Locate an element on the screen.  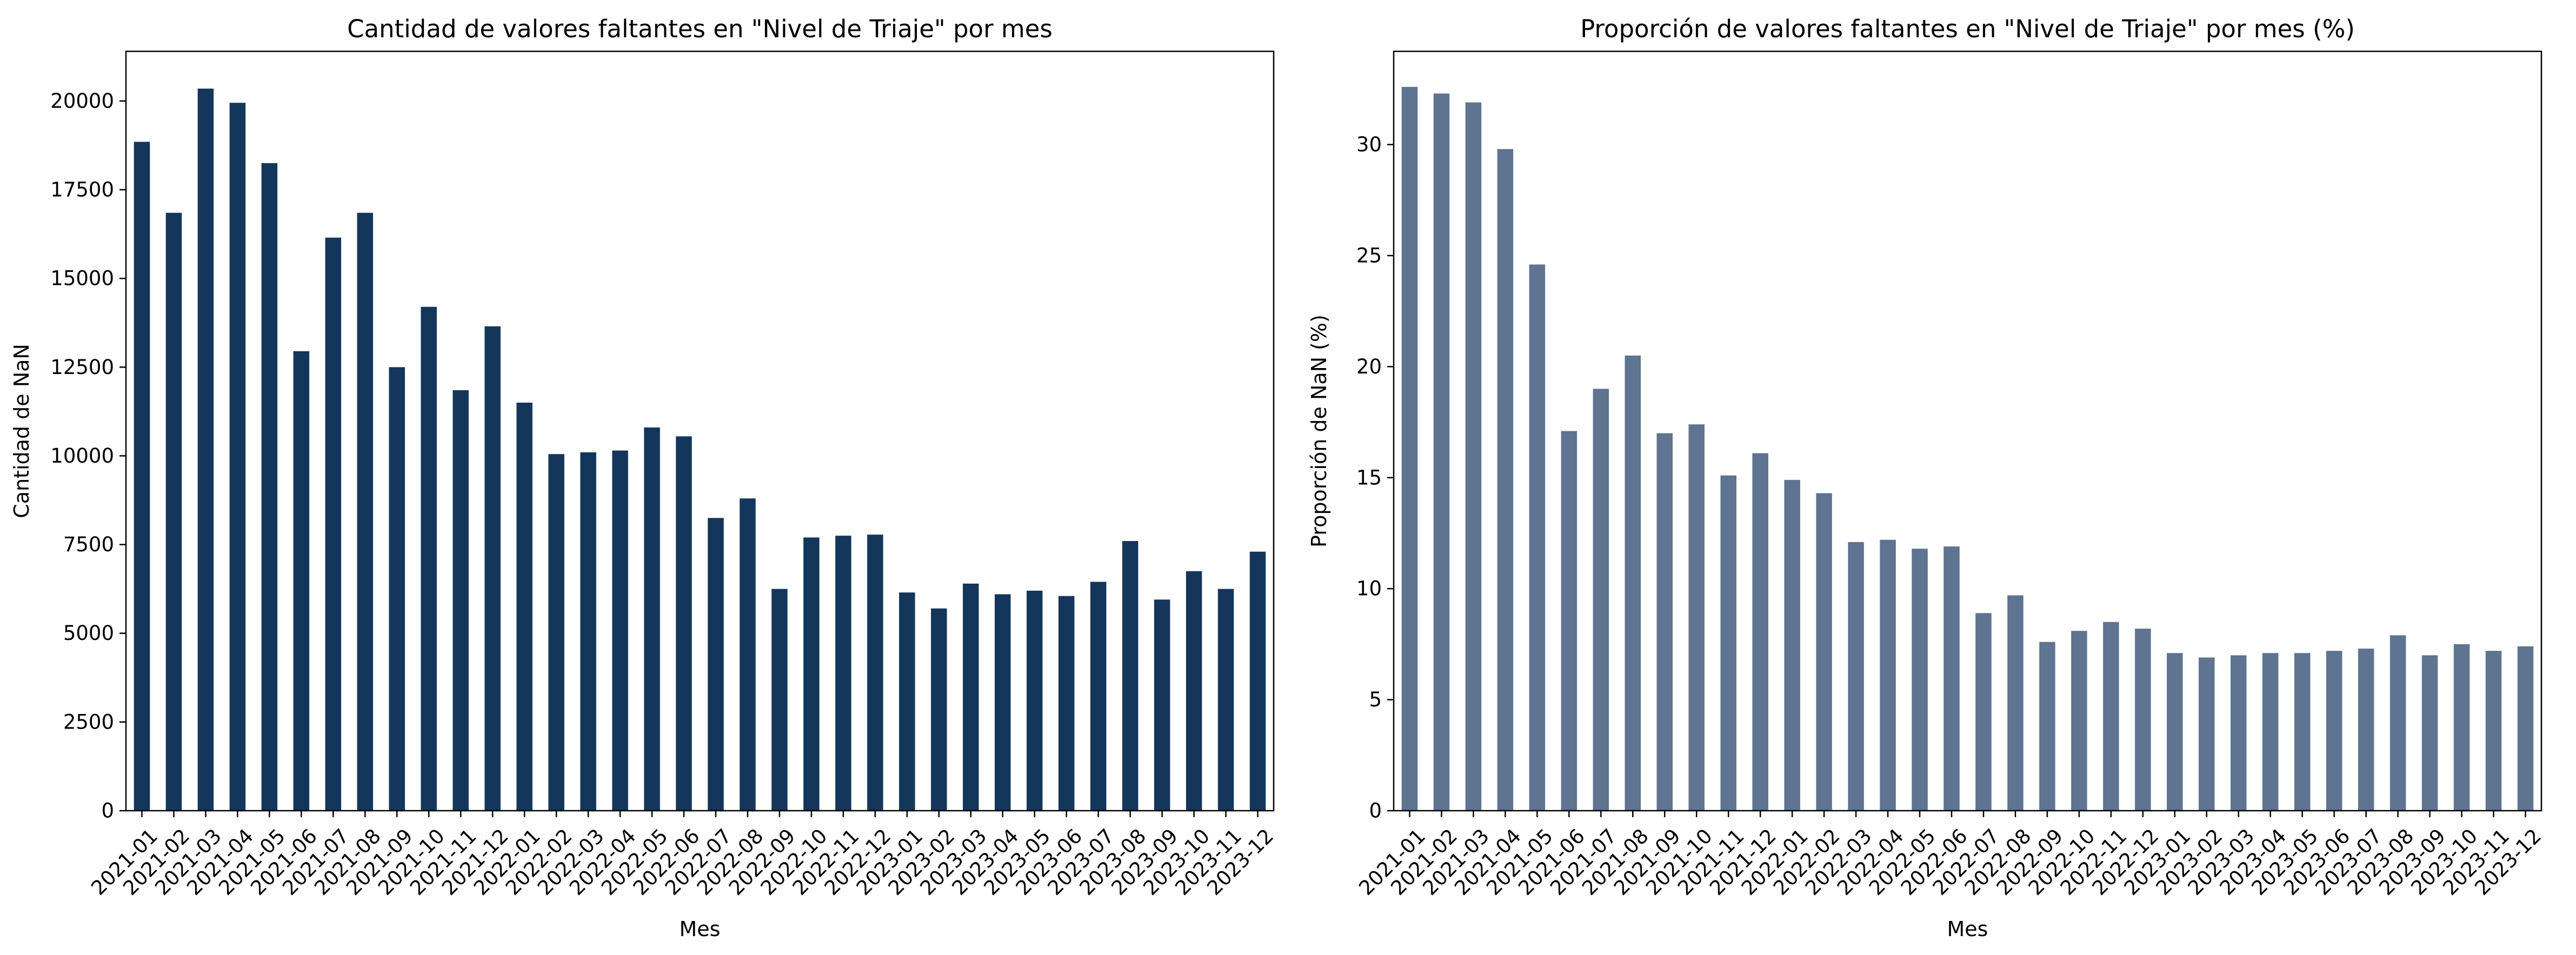
y-tick-label: 15 is located at coordinates (1369, 477).